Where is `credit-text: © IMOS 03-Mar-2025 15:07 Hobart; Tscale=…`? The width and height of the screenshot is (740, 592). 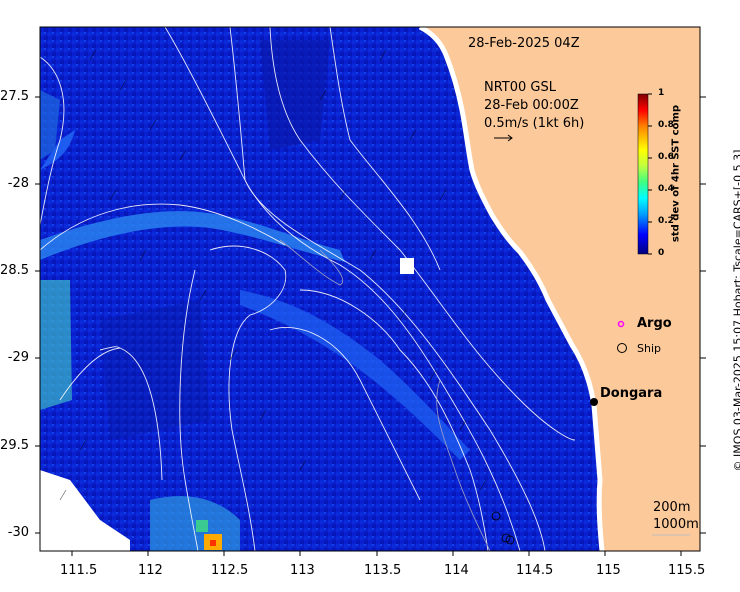 credit-text: © IMOS 03-Mar-2025 15:07 Hobart; Tscale=… is located at coordinates (735, 310).